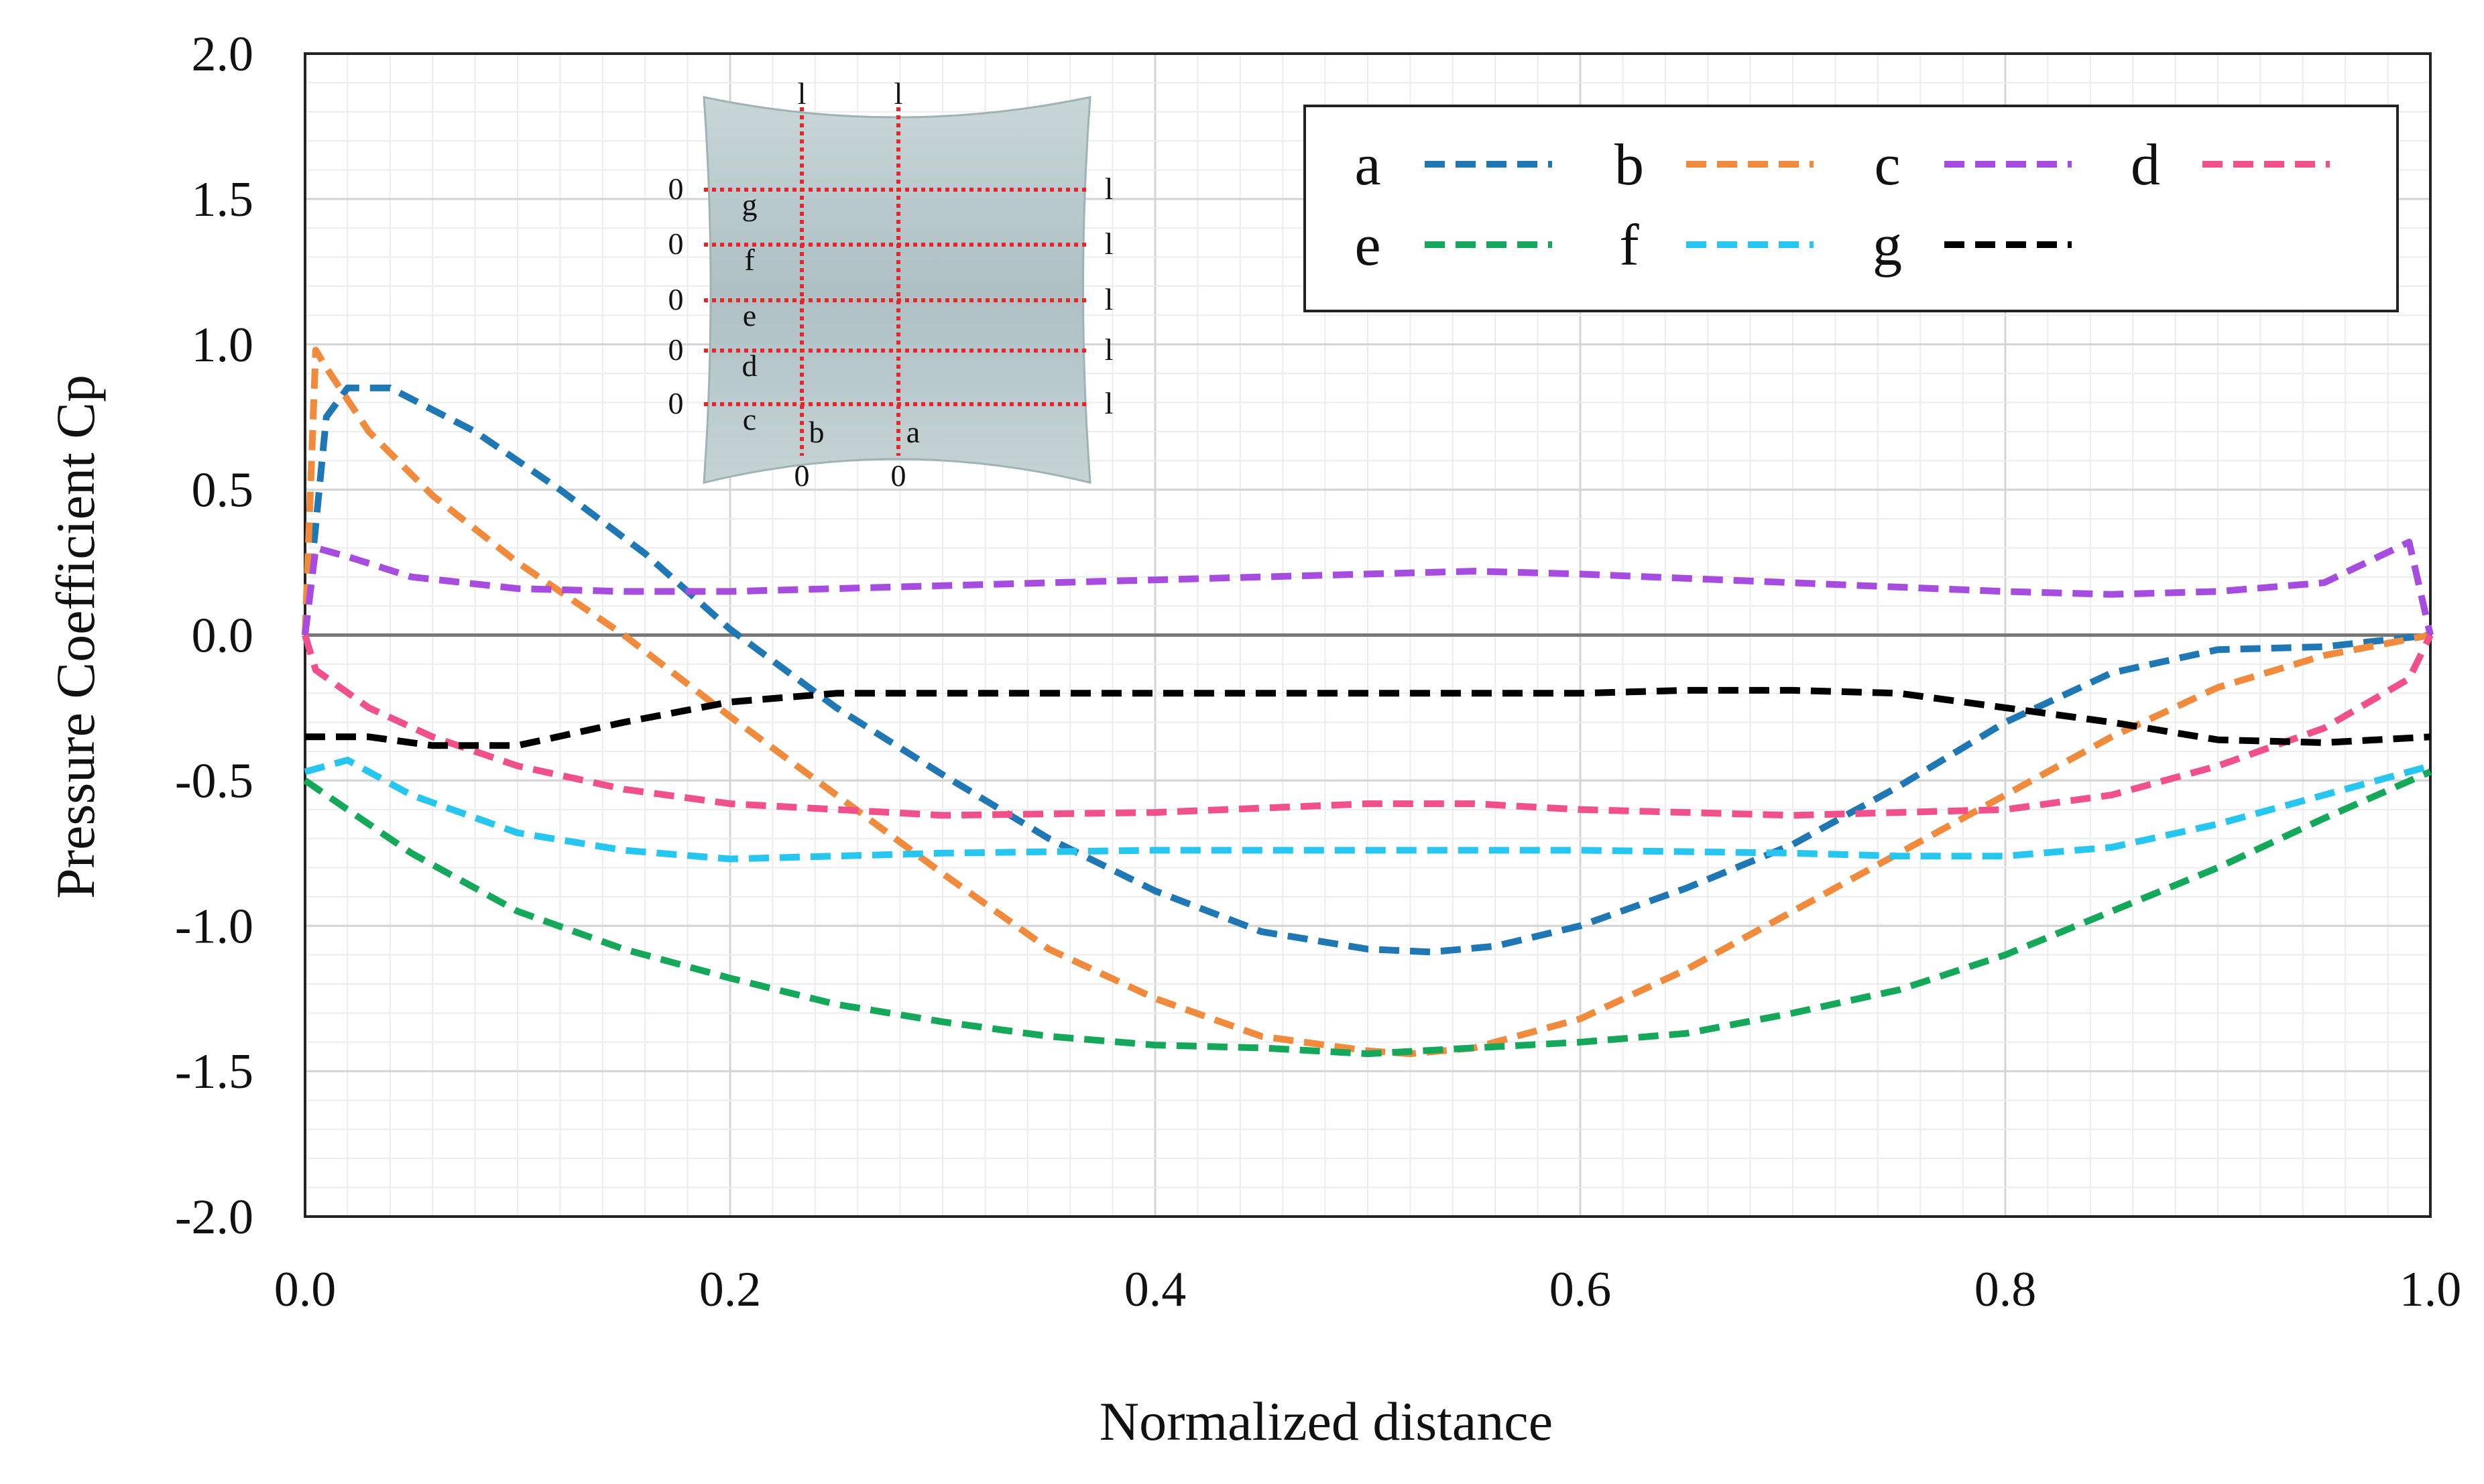 This screenshot has height=1484, width=2484. What do you see at coordinates (75, 637) in the screenshot?
I see `y-axis-title: Pressure Coefficient Cp` at bounding box center [75, 637].